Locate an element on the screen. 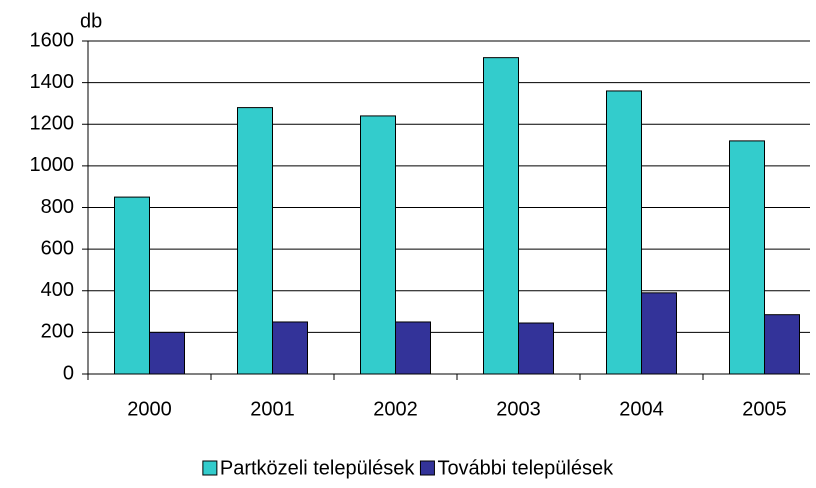 The image size is (816, 488). x-tick-label: 2004 is located at coordinates (641, 409).